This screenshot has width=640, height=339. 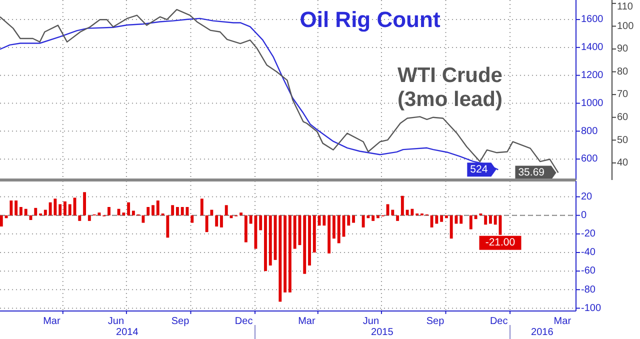 I want to click on y-tick-label: 800, so click(x=589, y=131).